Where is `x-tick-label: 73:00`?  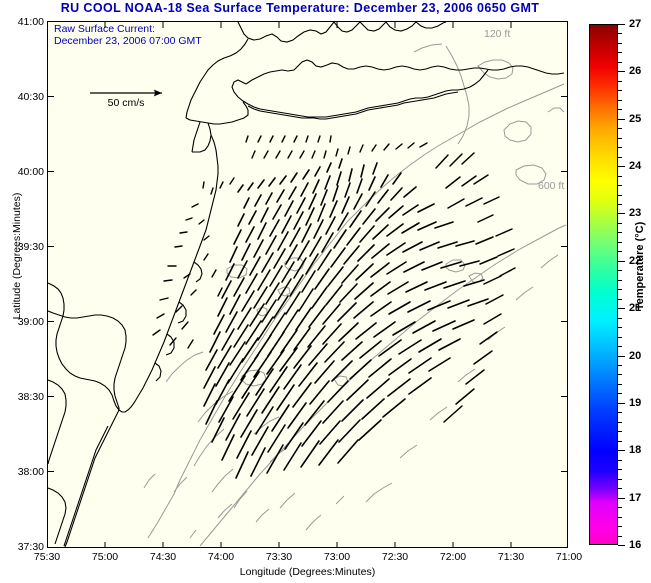 x-tick-label: 73:00 is located at coordinates (337, 557).